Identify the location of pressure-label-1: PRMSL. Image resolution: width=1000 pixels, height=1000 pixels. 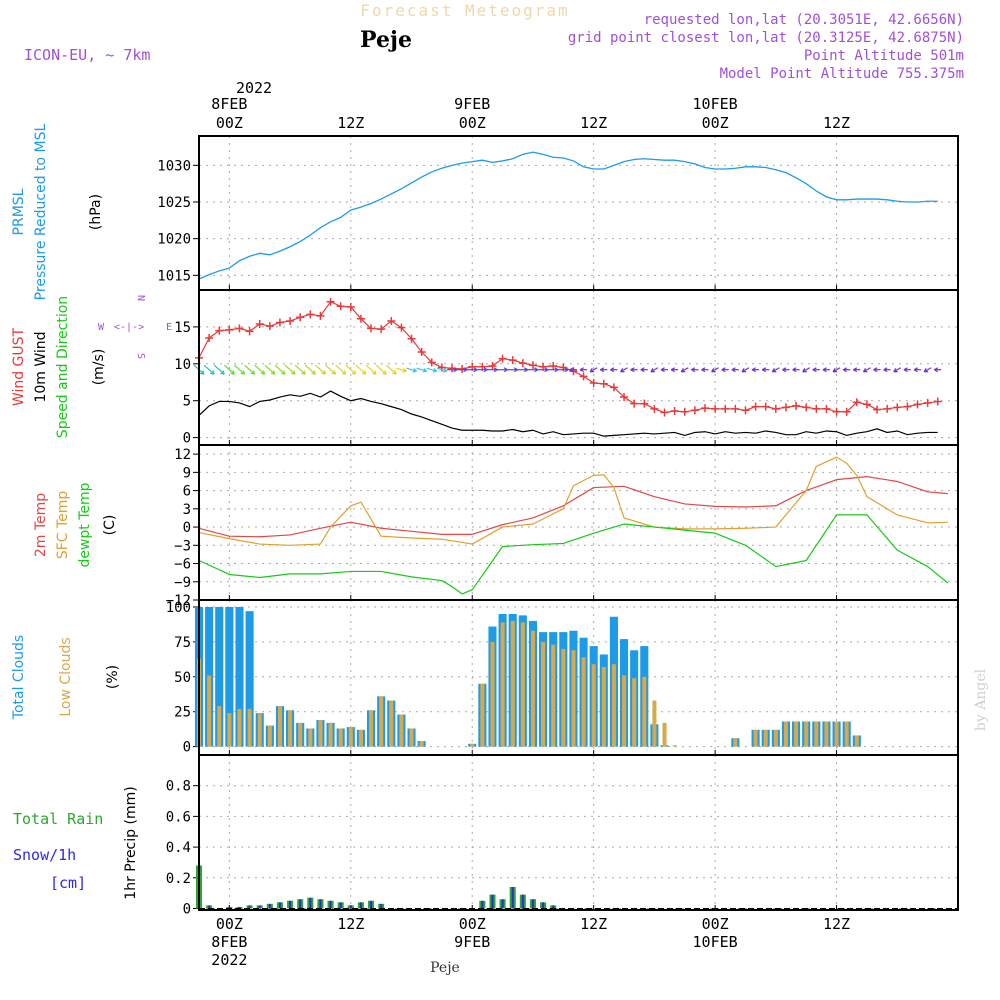
(19, 211).